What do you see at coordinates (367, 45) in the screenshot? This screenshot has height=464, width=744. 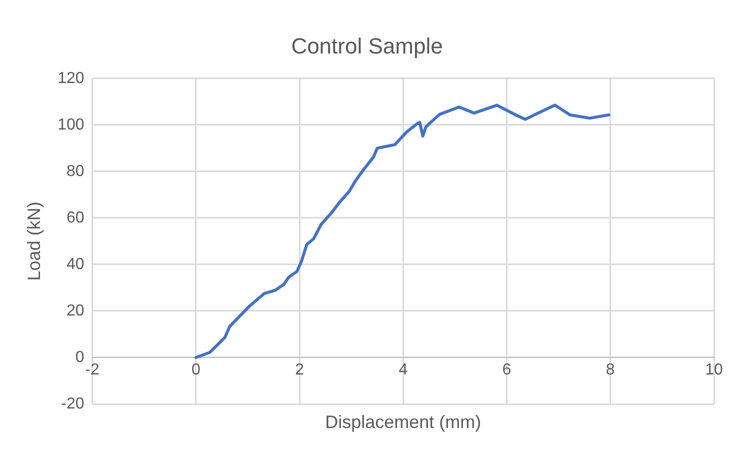 I see `chart-title: Control Sample` at bounding box center [367, 45].